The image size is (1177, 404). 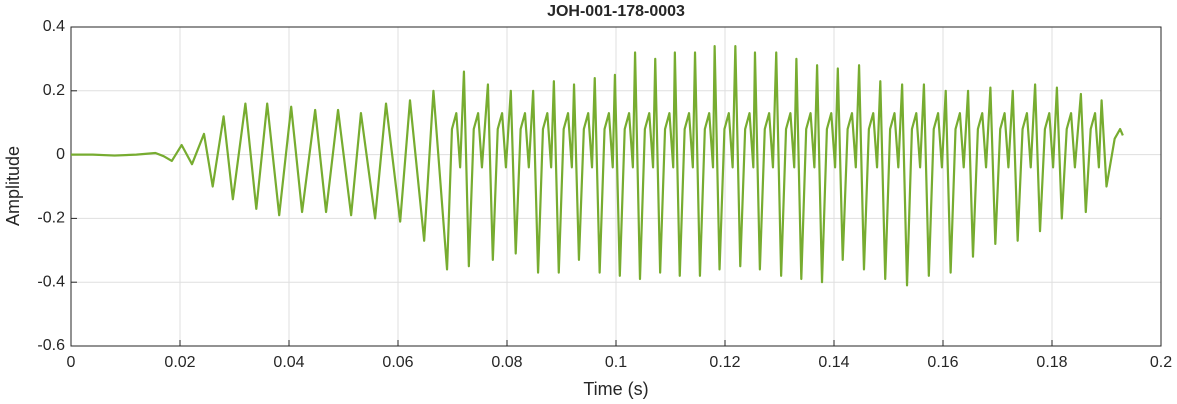 What do you see at coordinates (51, 281) in the screenshot?
I see `y-tick-label: -0.4` at bounding box center [51, 281].